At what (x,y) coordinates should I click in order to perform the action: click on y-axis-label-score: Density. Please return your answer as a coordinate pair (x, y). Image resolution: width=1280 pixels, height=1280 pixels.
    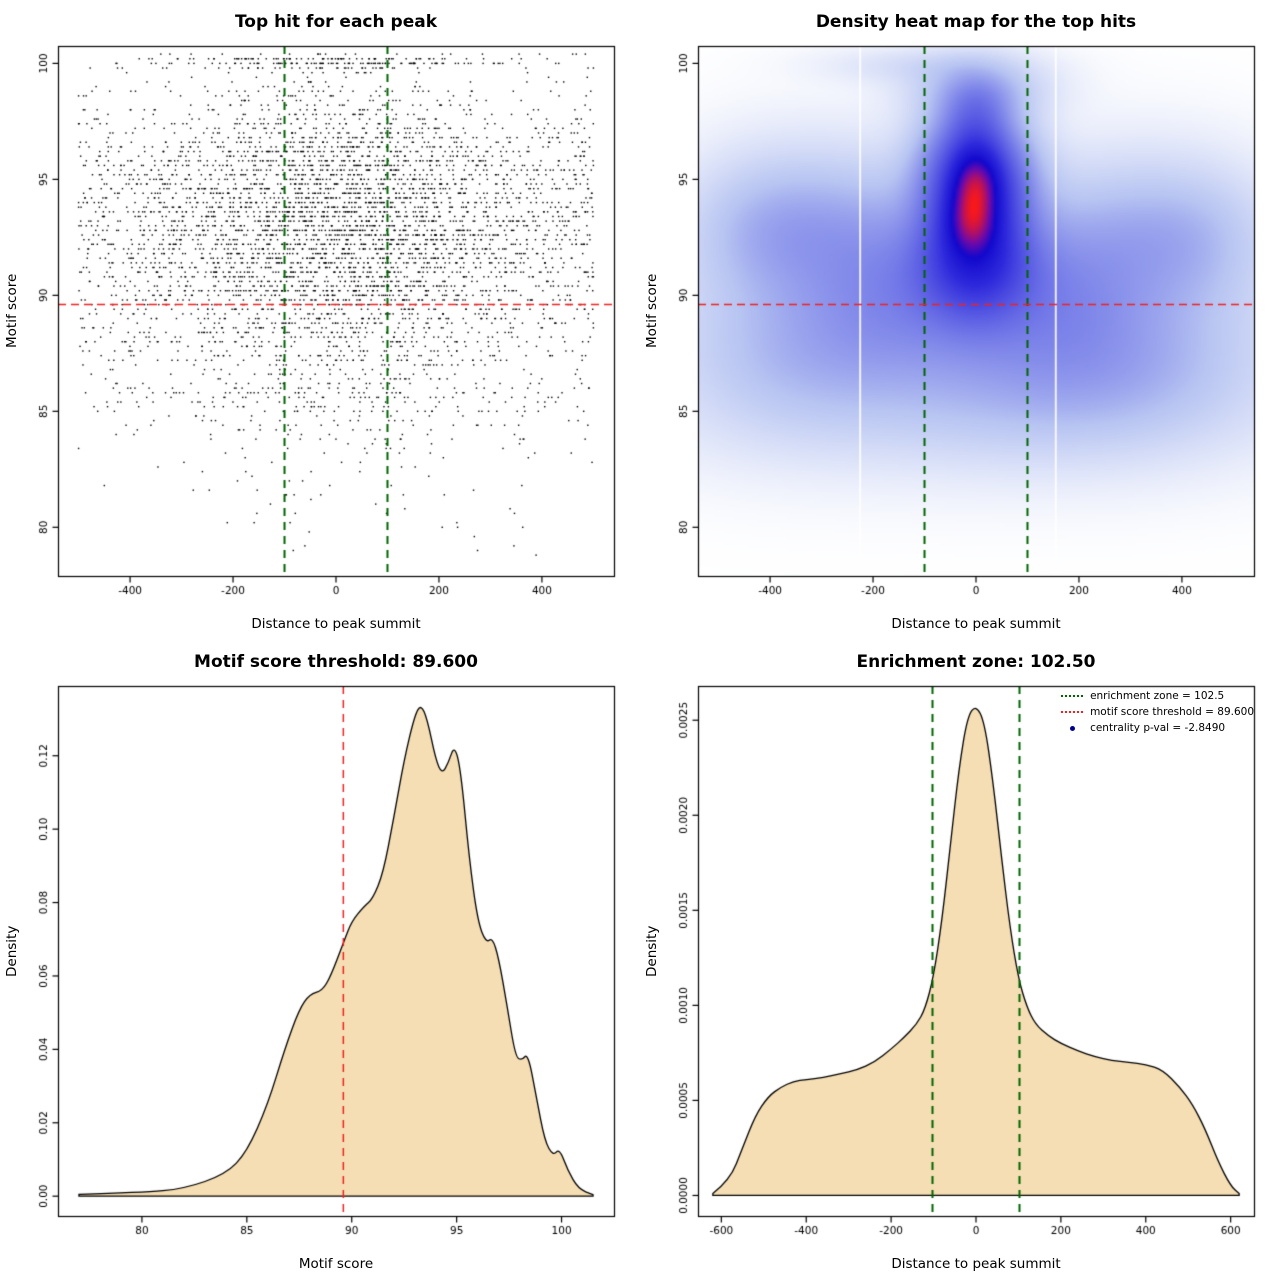
    Looking at the image, I should click on (12, 951).